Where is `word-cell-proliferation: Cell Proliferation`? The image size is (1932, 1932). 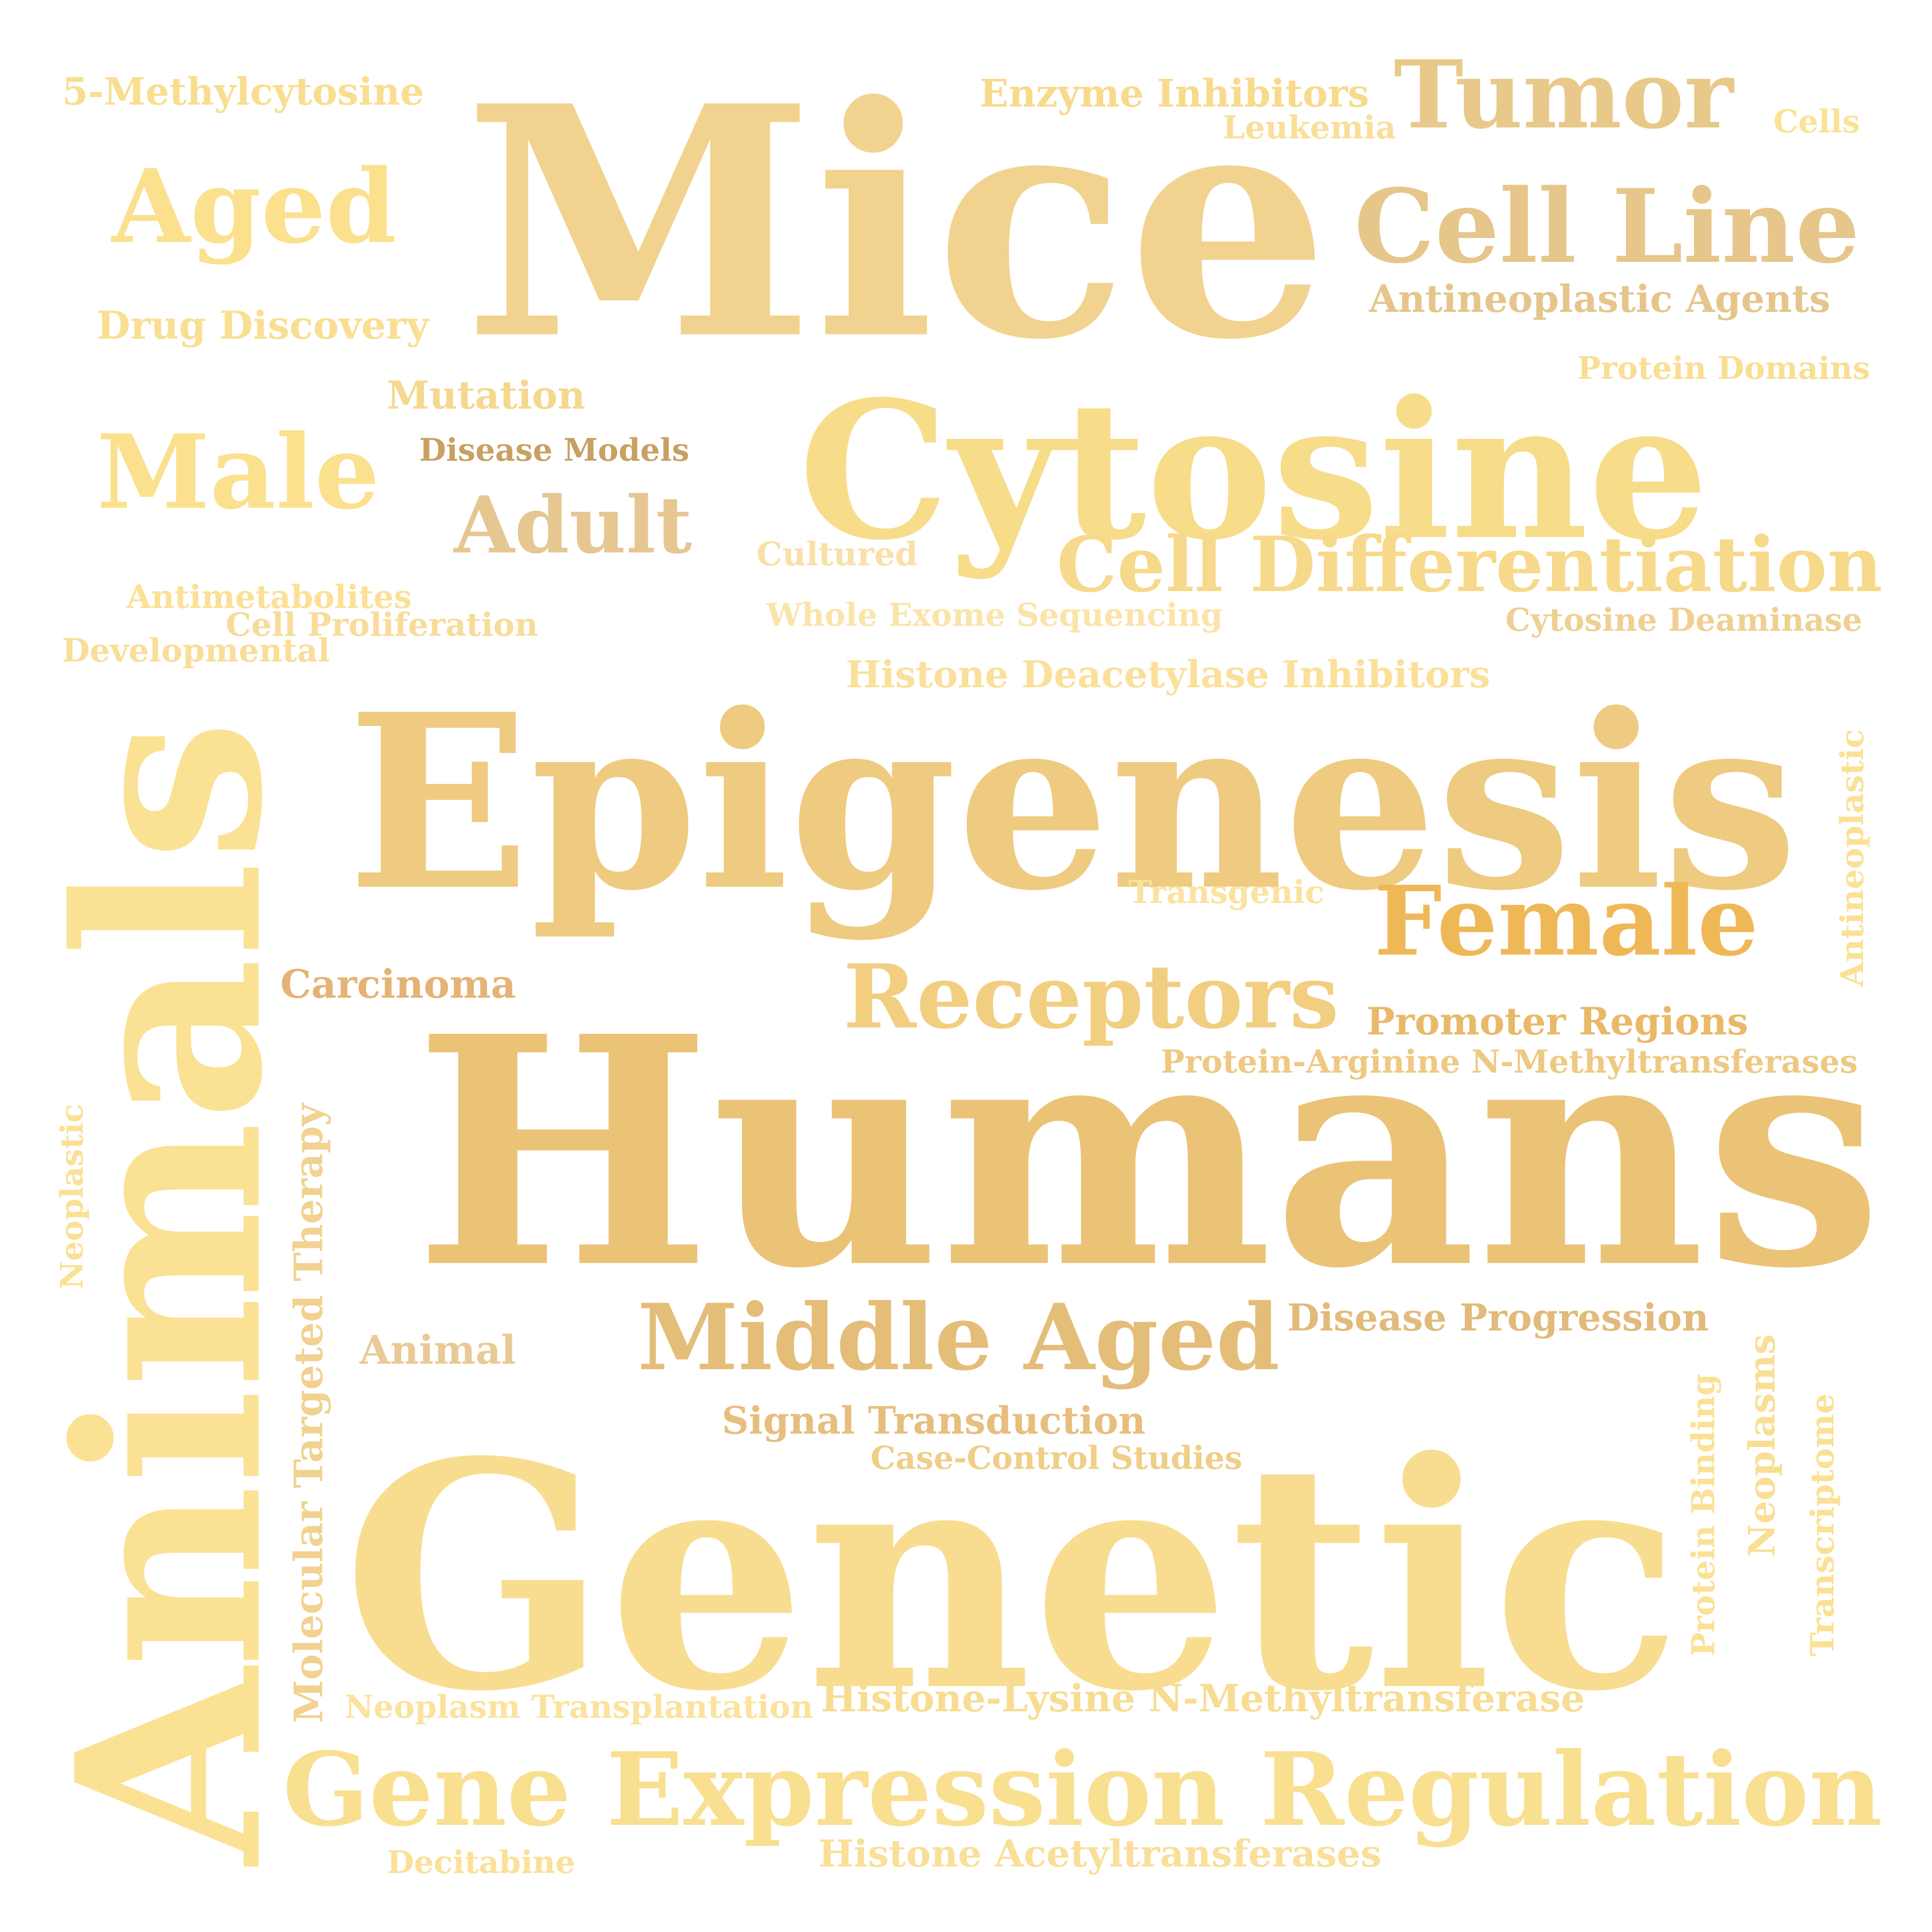
word-cell-proliferation: Cell Proliferation is located at coordinates (382, 624).